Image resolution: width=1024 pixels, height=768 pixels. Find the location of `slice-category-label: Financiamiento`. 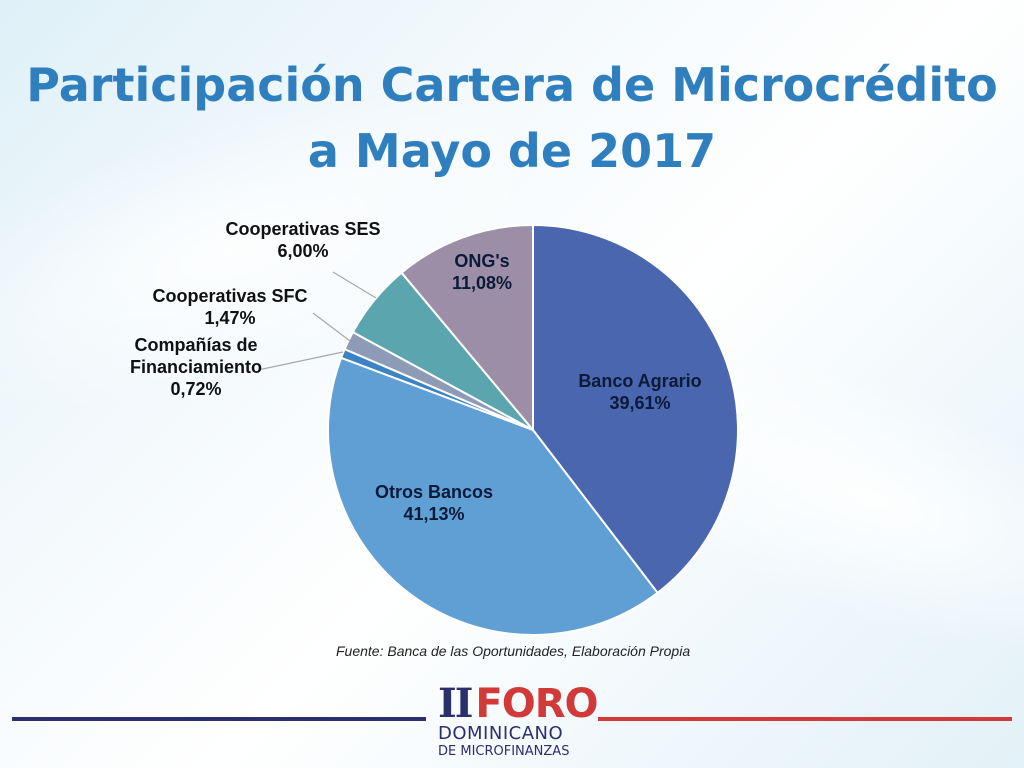

slice-category-label: Financiamiento is located at coordinates (196, 367).